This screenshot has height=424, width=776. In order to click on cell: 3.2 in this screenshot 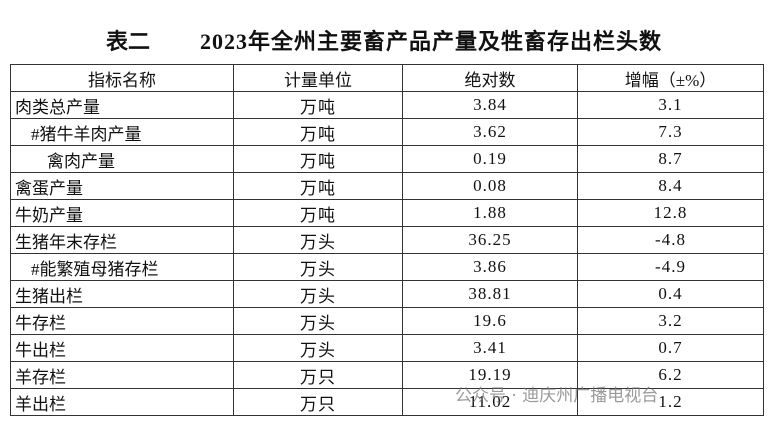, I will do `click(670, 321)`.